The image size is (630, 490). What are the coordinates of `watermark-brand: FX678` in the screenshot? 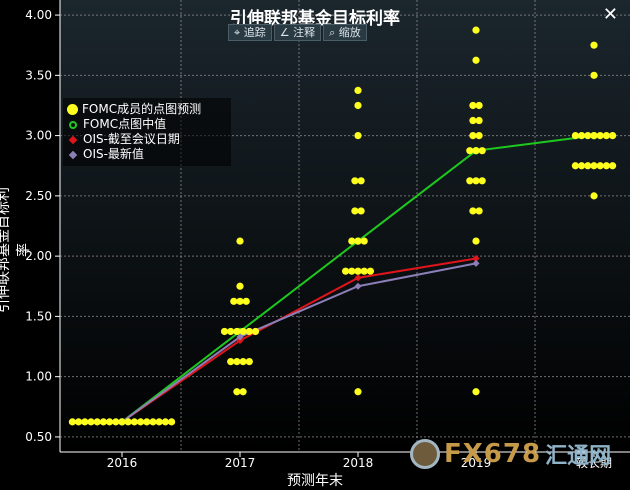 It's located at (493, 454).